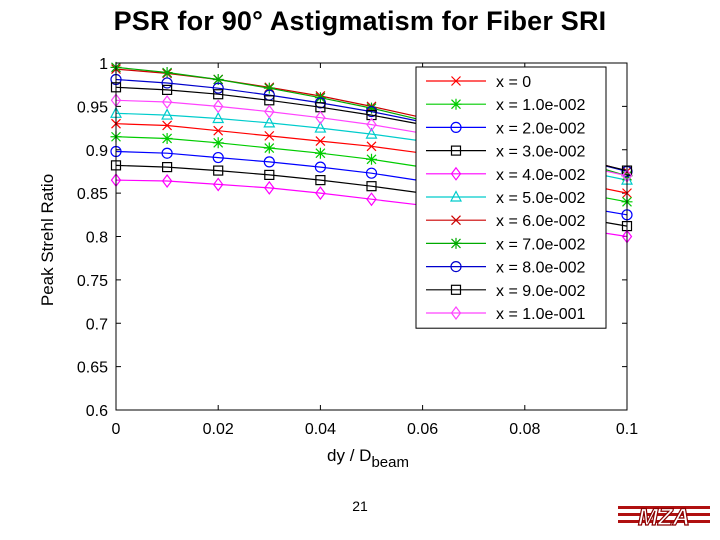 The height and width of the screenshot is (540, 720). I want to click on legend-entry: x = 9.0e-002, so click(506, 291).